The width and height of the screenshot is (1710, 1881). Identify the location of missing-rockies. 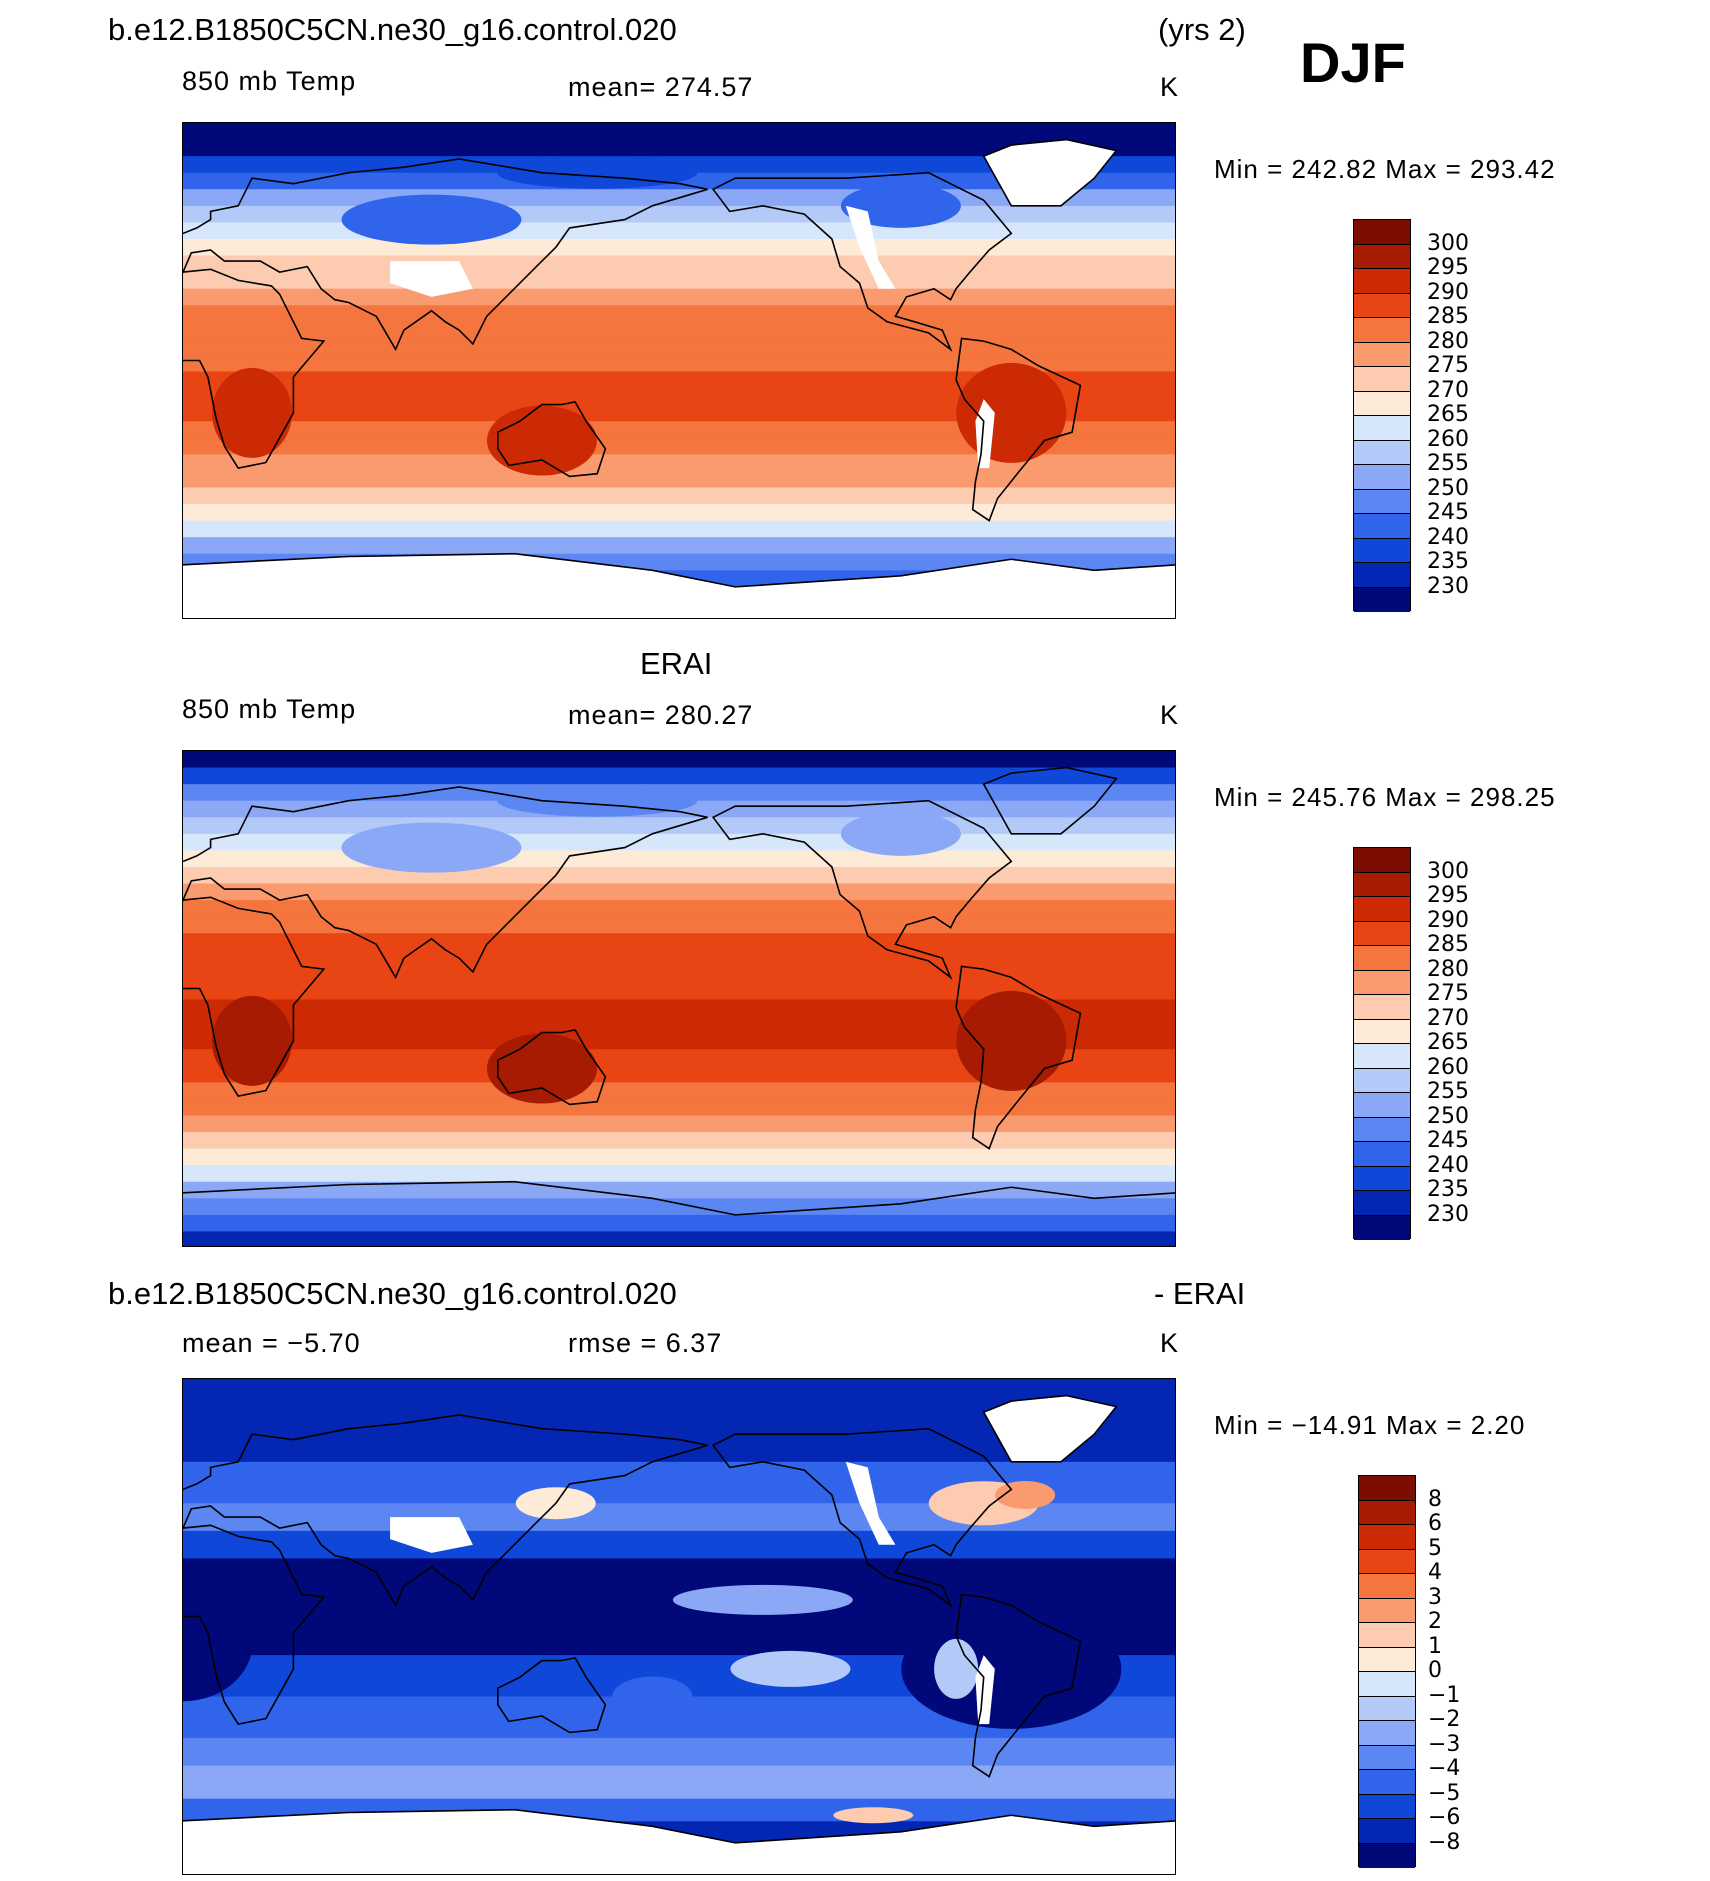
(870, 247).